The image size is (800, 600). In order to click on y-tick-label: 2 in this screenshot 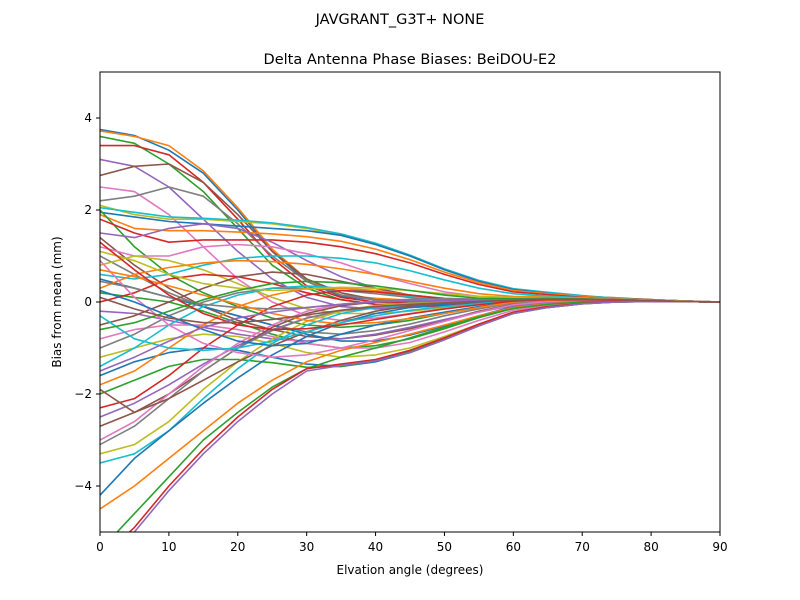, I will do `click(88, 210)`.